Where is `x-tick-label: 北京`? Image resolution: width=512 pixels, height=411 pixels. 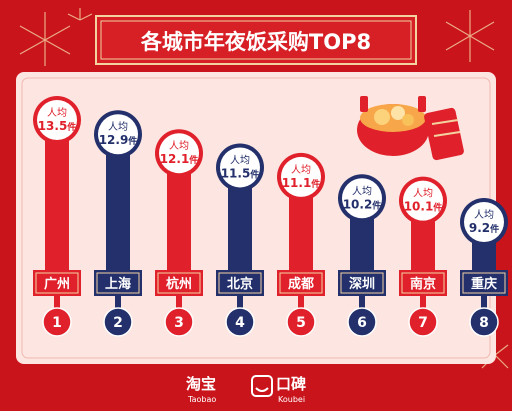
x-tick-label: 北京 is located at coordinates (240, 284).